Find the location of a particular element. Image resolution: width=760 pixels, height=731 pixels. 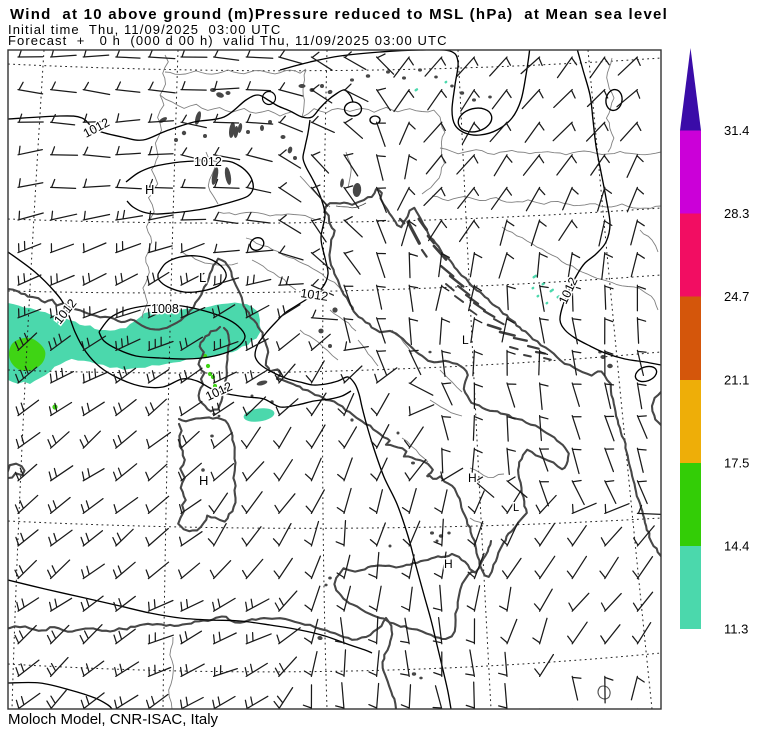

svg-text: 11.3 is located at coordinates (736, 629).